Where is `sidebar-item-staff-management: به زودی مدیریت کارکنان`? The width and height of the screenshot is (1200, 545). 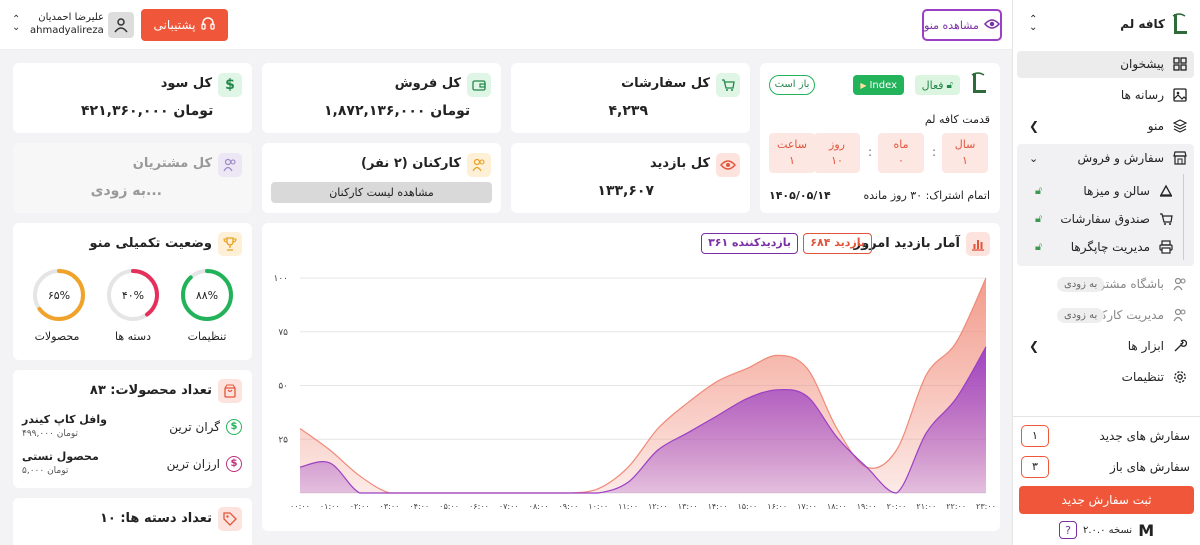 sidebar-item-staff-management: به زودی مدیریت کارکنان is located at coordinates (1103, 315).